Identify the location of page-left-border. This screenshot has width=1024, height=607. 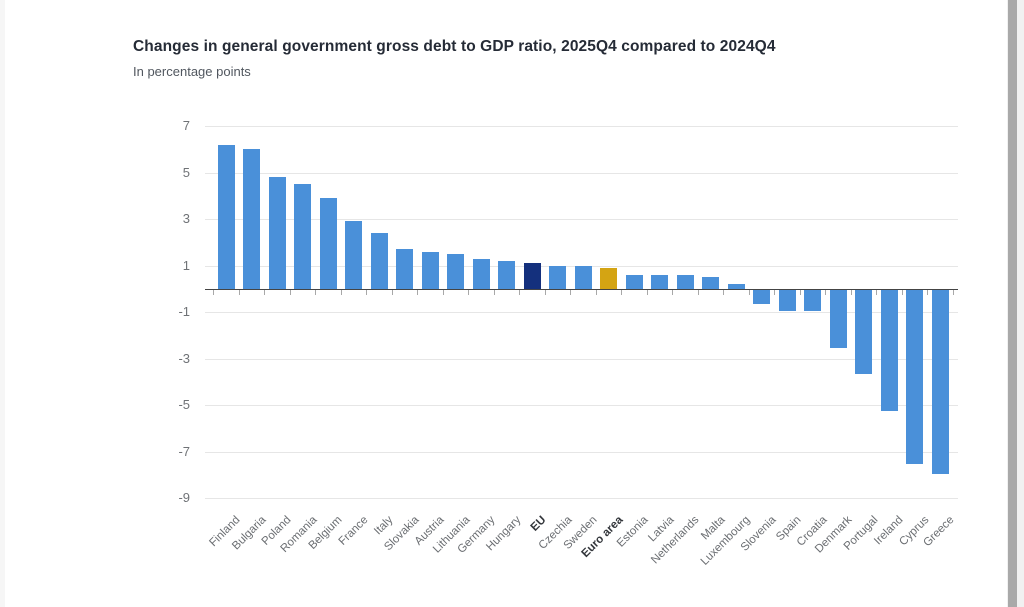
(2, 303).